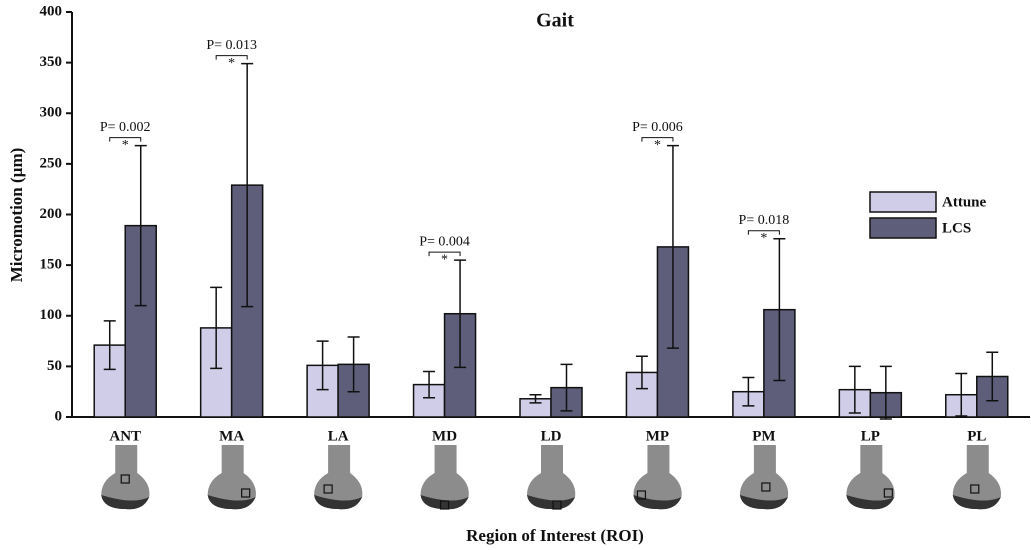 Image resolution: width=1031 pixels, height=550 pixels. Describe the element at coordinates (231, 436) in the screenshot. I see `x-tick-label: MA` at that location.